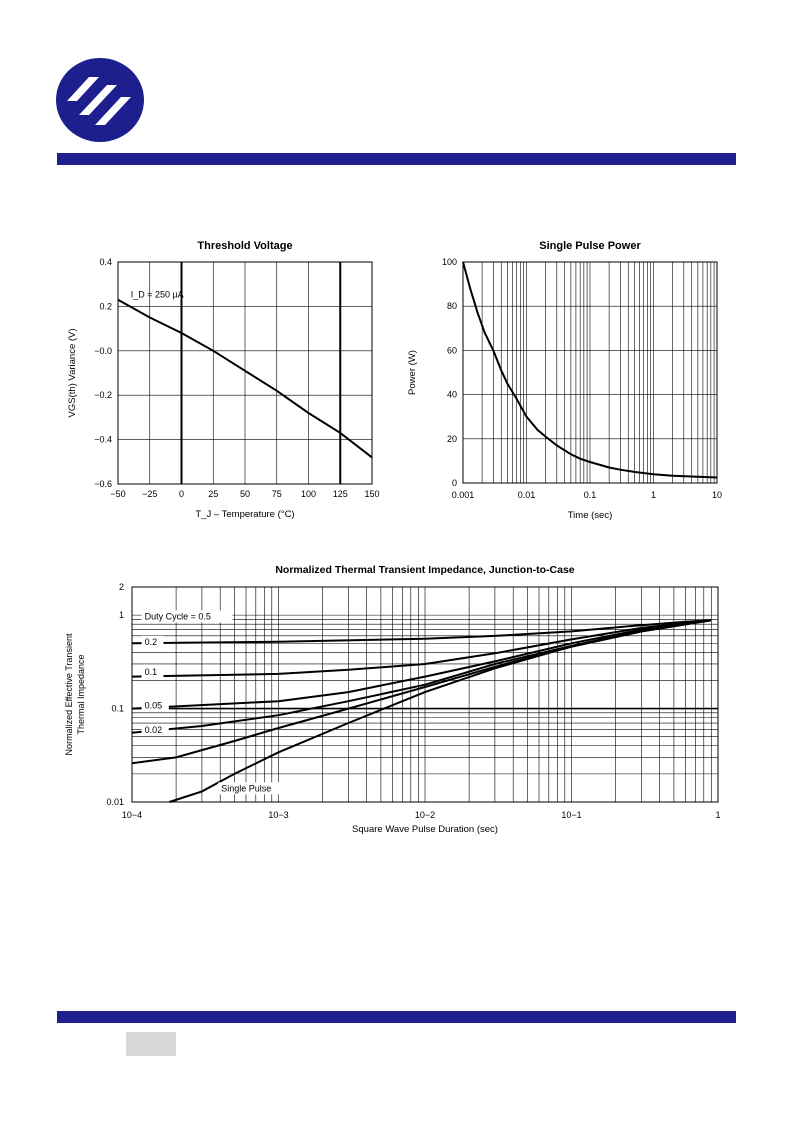  What do you see at coordinates (452, 439) in the screenshot?
I see `y-tick-label: 20` at bounding box center [452, 439].